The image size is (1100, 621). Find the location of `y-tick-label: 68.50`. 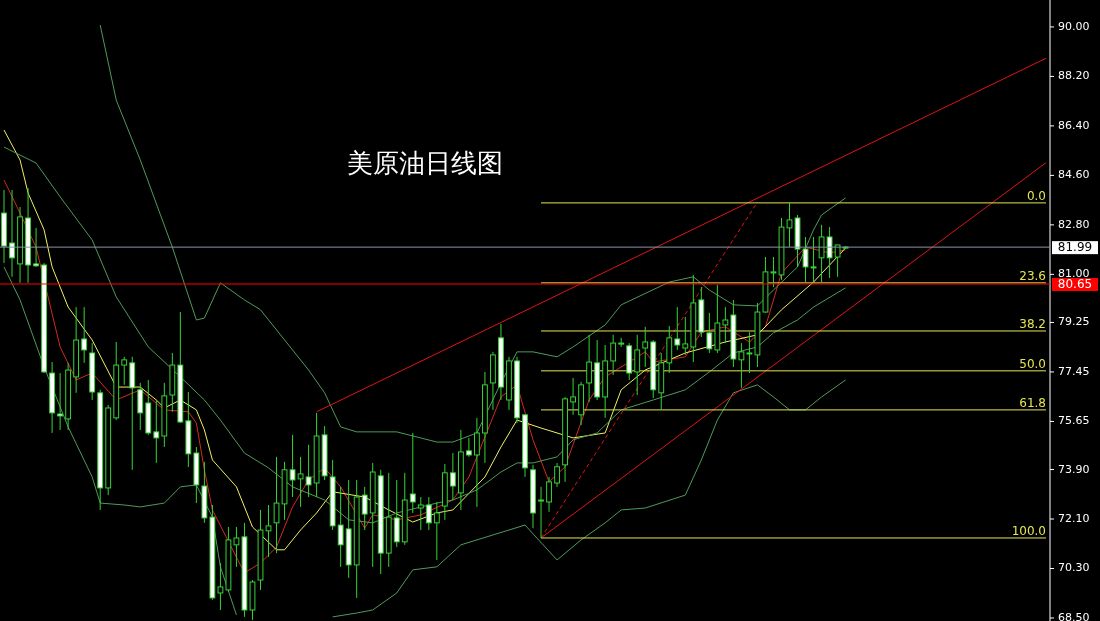

y-tick-label: 68.50 is located at coordinates (1074, 615).